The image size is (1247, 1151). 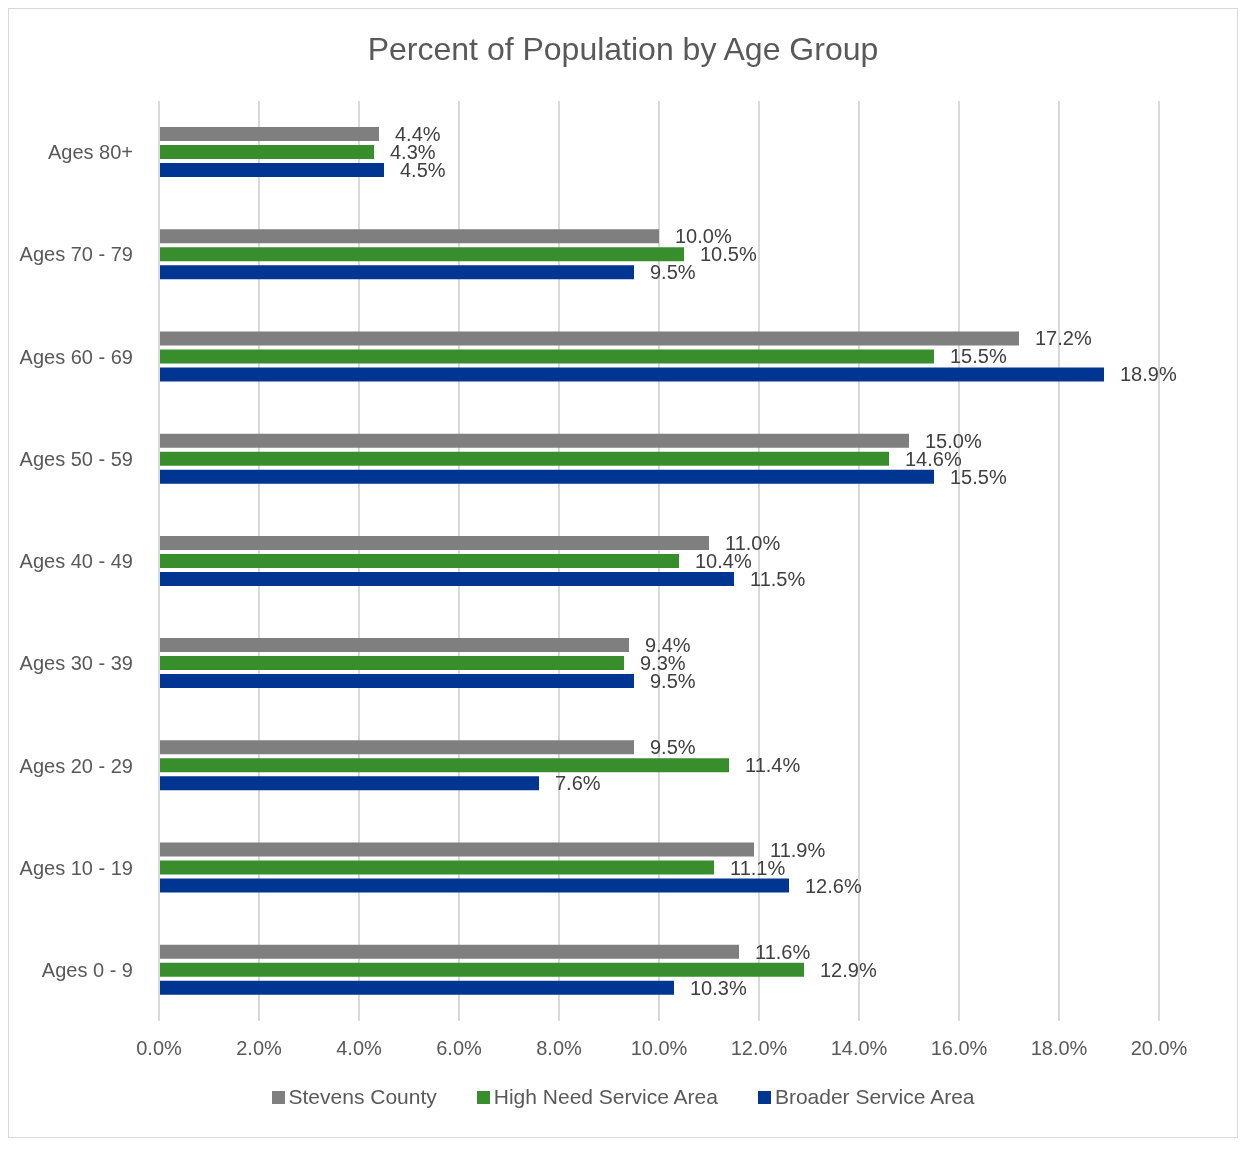 I want to click on legend-label: High Need Service Area, so click(x=605, y=1097).